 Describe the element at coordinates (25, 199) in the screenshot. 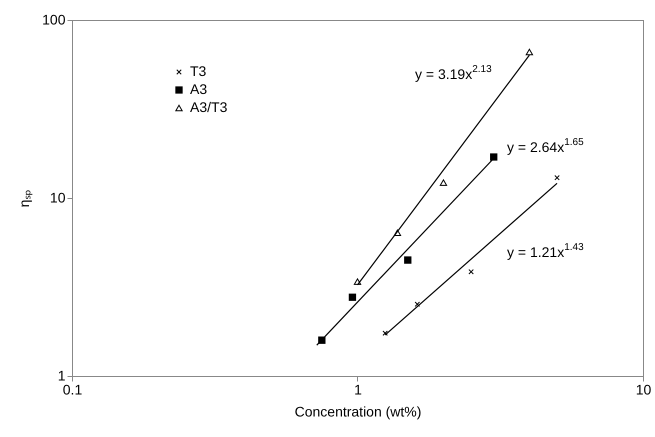

I see `y-axis-title: ηₛₚ` at that location.